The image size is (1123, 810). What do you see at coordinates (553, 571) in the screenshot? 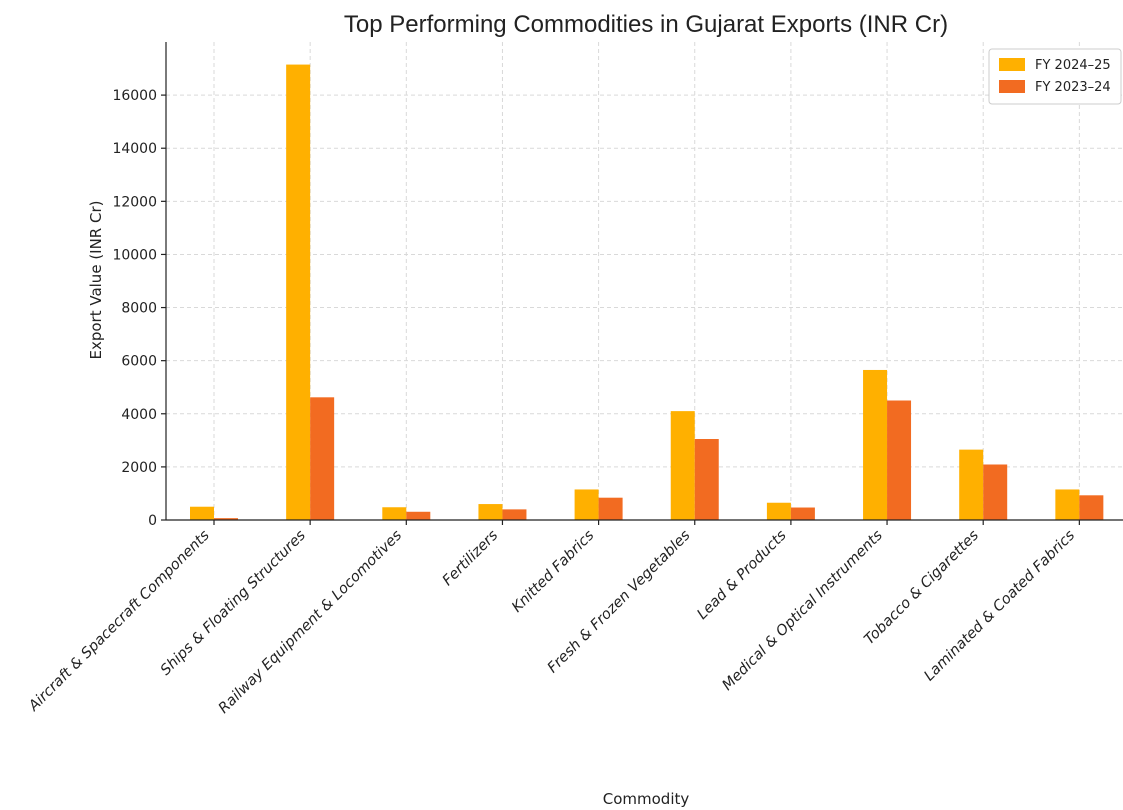
I see `x-tick-label: Knitted Fabrics` at bounding box center [553, 571].